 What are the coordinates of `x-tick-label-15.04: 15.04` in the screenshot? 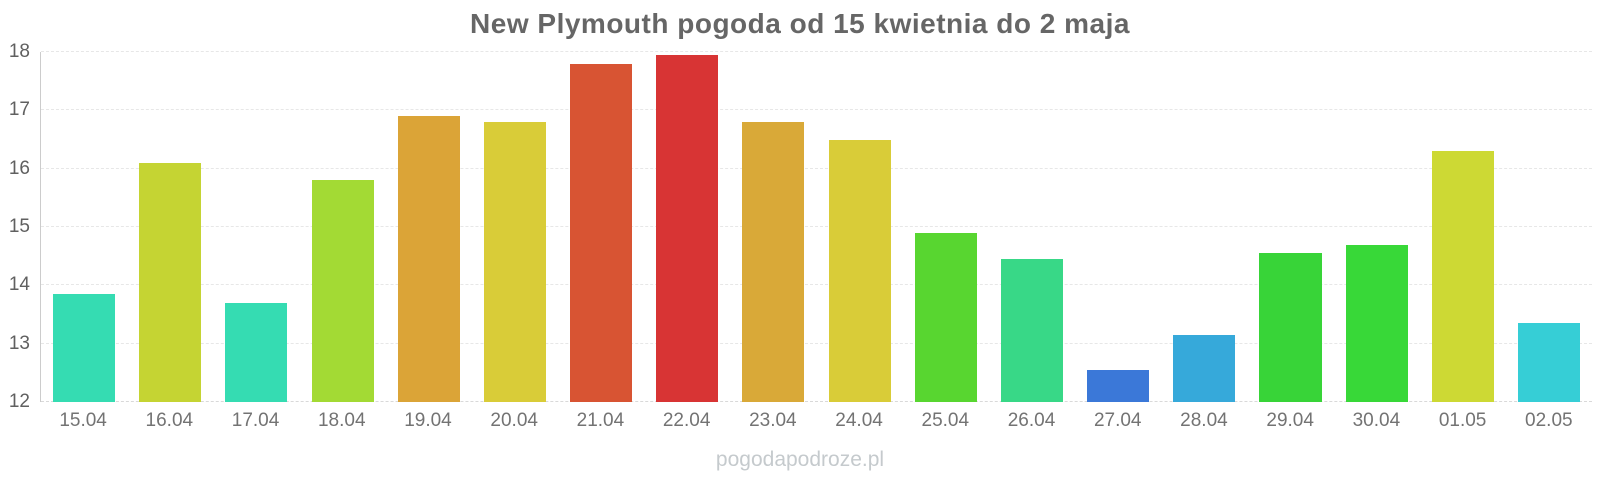 It's located at (83, 420).